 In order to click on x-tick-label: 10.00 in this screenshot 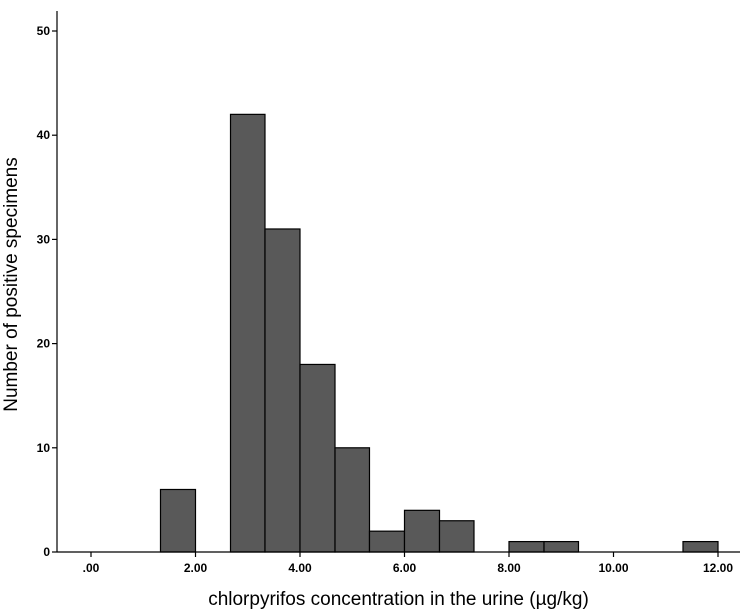, I will do `click(613, 568)`.